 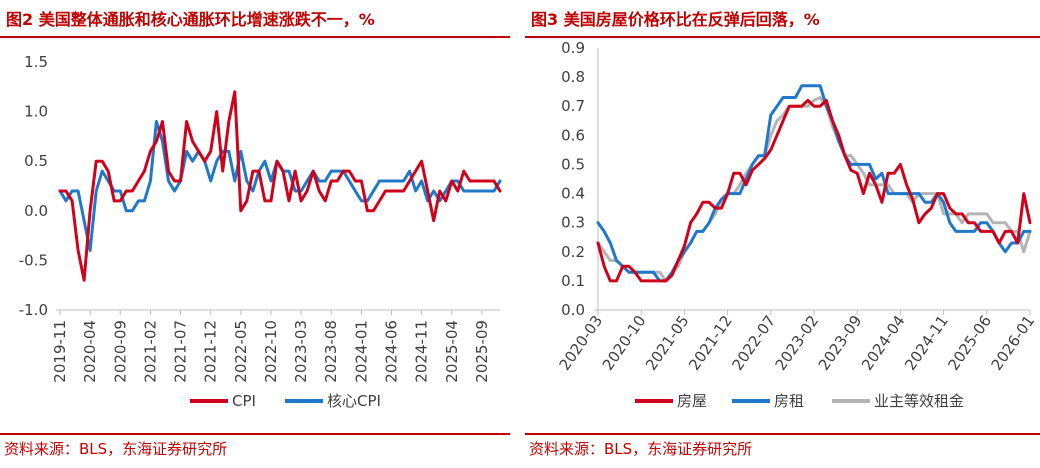 What do you see at coordinates (60, 351) in the screenshot?
I see `x-tick-label: 2019-11` at bounding box center [60, 351].